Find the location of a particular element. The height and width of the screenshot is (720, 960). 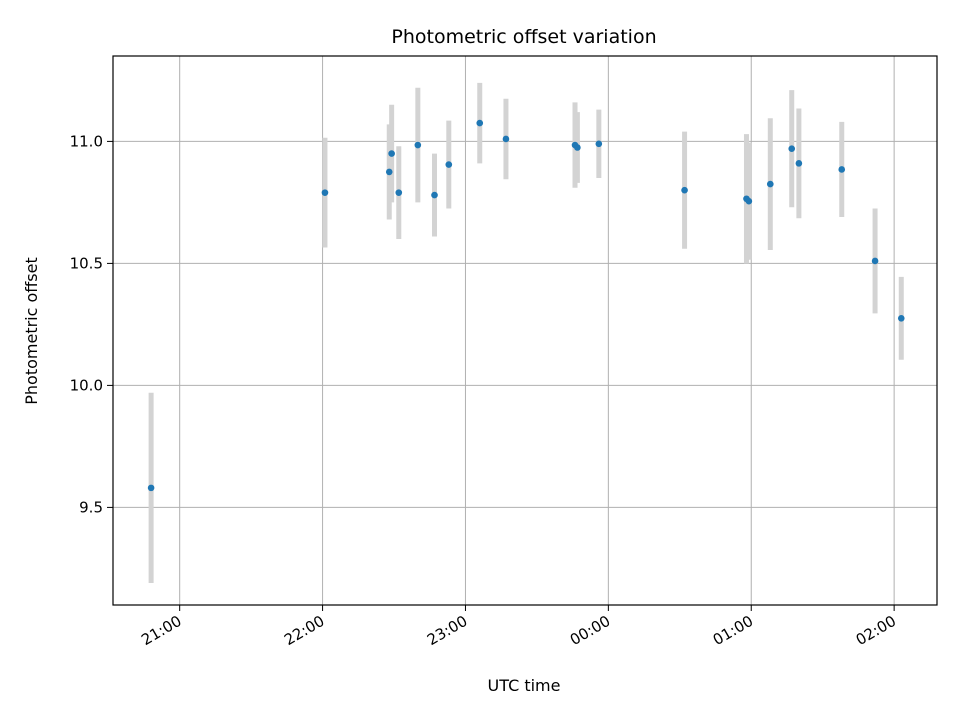

y-axis-label: Photometric offset is located at coordinates (31, 331).